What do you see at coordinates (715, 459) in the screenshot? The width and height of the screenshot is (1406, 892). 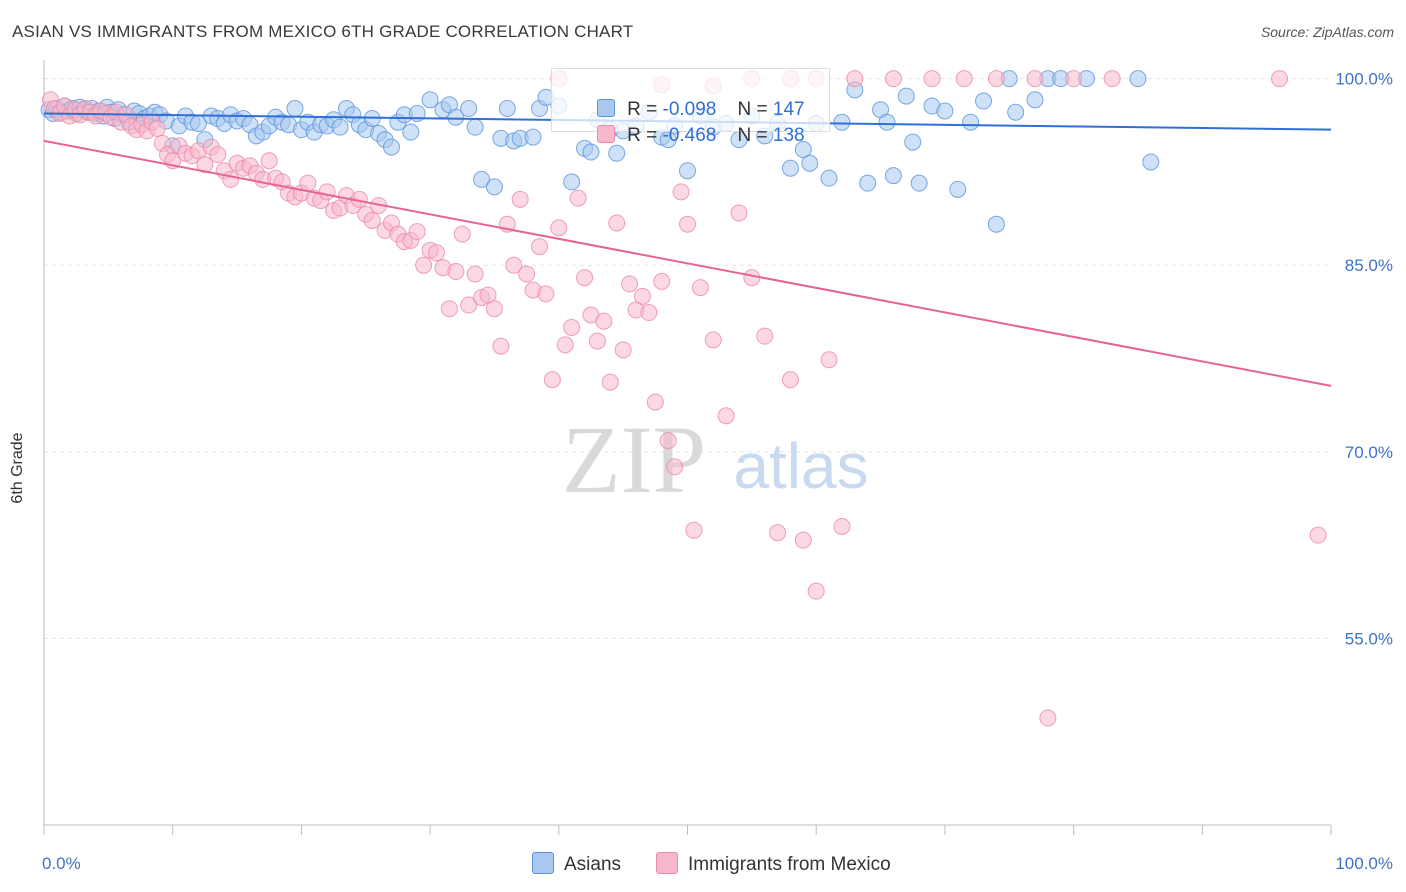 I see `watermark: ZIP atlas` at bounding box center [715, 459].